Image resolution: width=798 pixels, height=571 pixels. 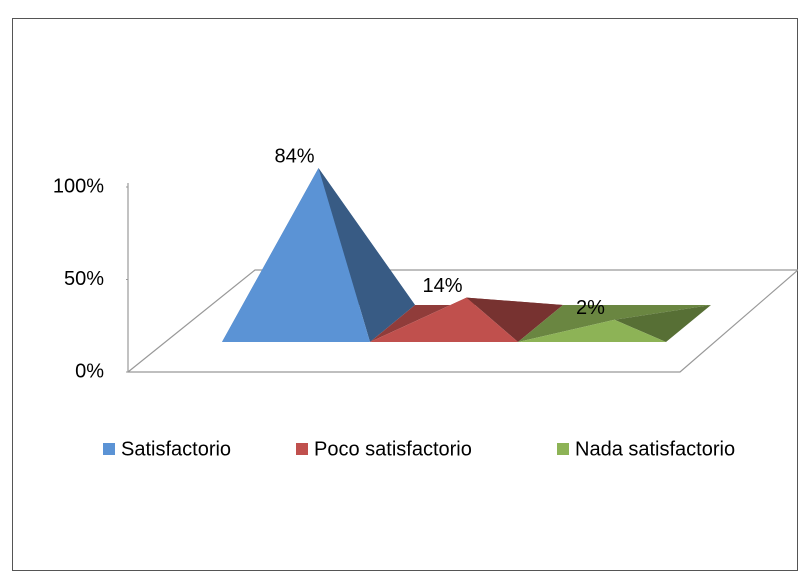 What do you see at coordinates (176, 449) in the screenshot?
I see `legend-label: Satisfactorio` at bounding box center [176, 449].